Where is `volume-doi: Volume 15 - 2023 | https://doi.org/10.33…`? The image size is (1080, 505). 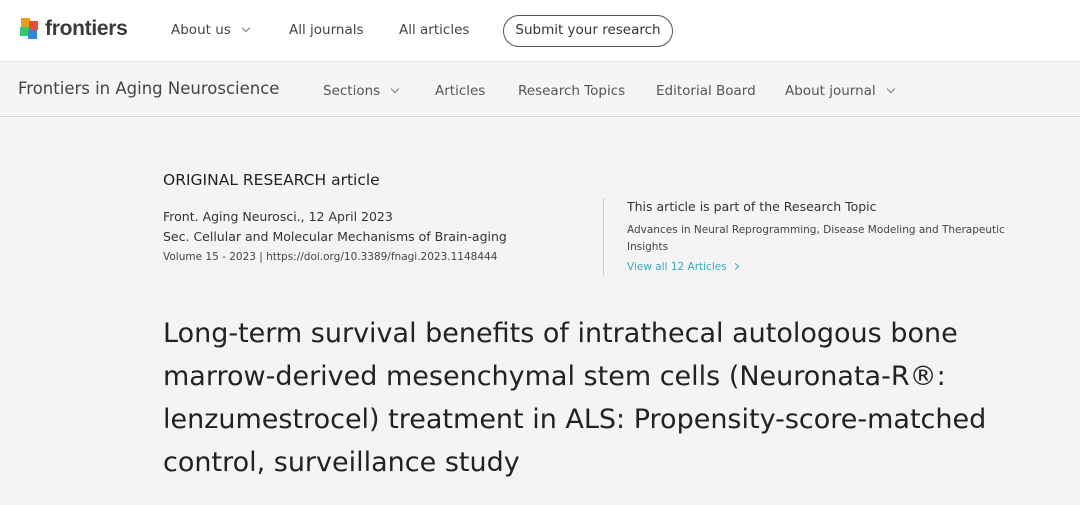 volume-doi: Volume 15 - 2023 | https://doi.org/10.33… is located at coordinates (330, 257).